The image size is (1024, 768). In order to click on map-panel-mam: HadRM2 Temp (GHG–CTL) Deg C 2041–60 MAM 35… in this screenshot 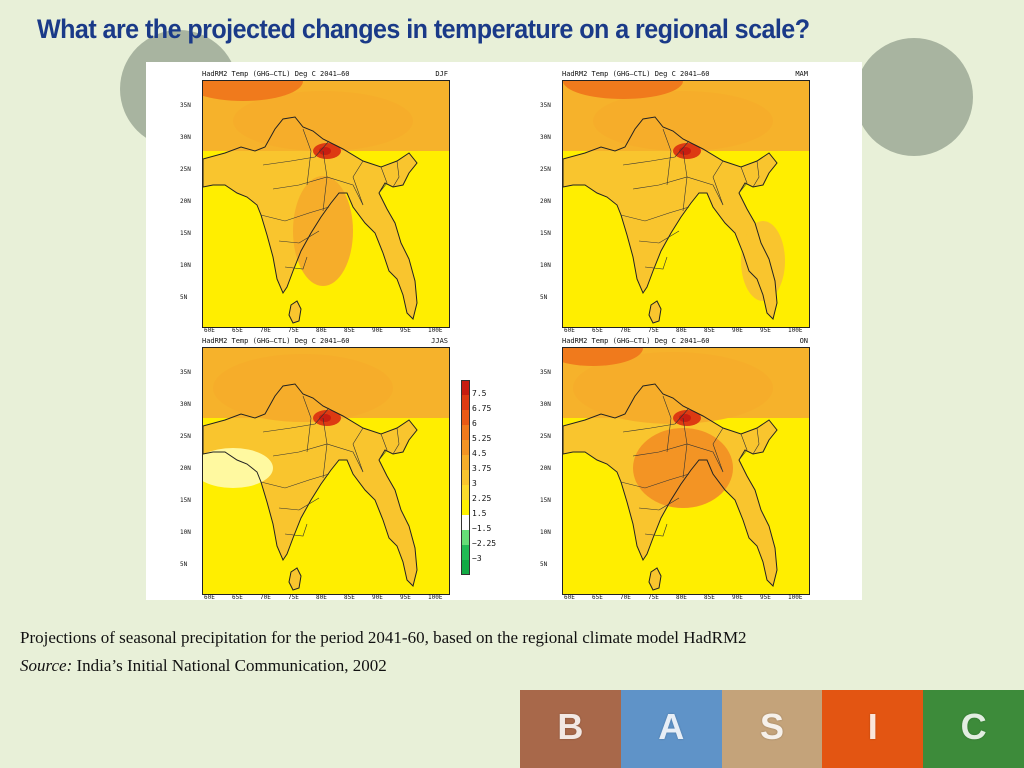, I will do `click(658, 205)`.